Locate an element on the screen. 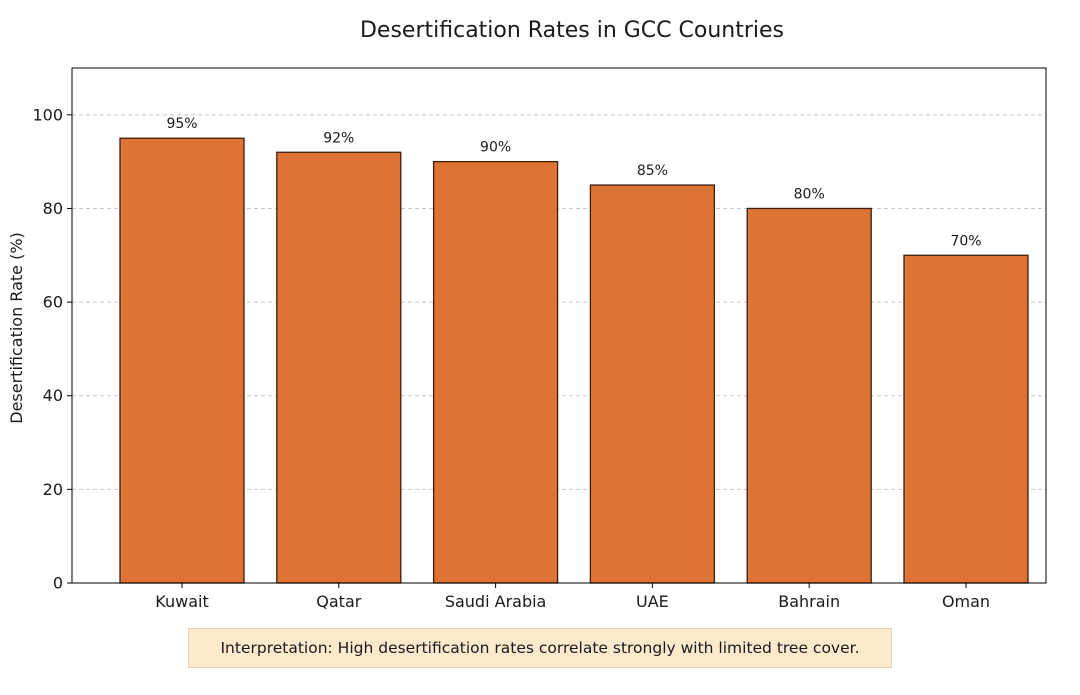 The width and height of the screenshot is (1080, 695). chart-title: Desertification Rates in GCC Countries is located at coordinates (572, 30).